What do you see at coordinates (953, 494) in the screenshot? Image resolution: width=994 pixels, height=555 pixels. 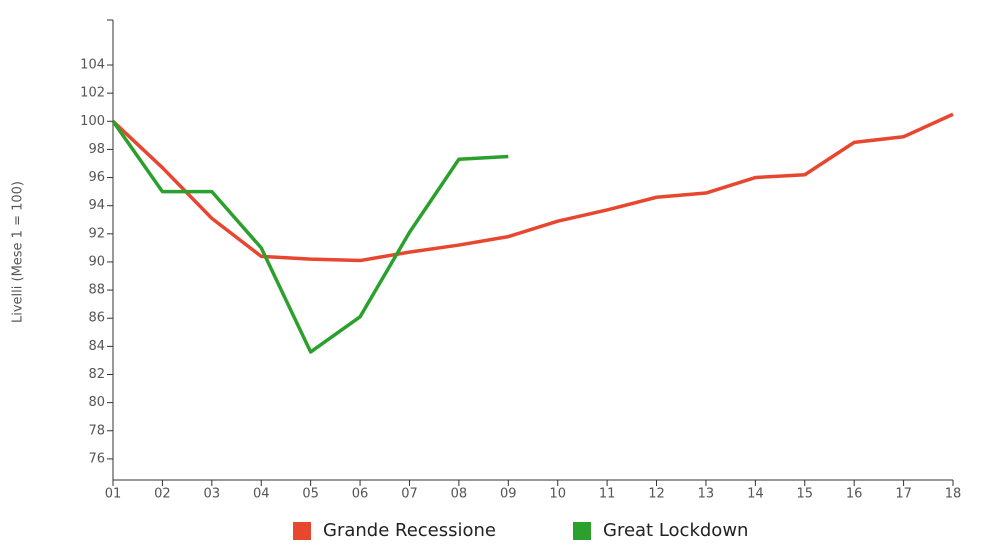 I see `x-tick-label: 18` at bounding box center [953, 494].